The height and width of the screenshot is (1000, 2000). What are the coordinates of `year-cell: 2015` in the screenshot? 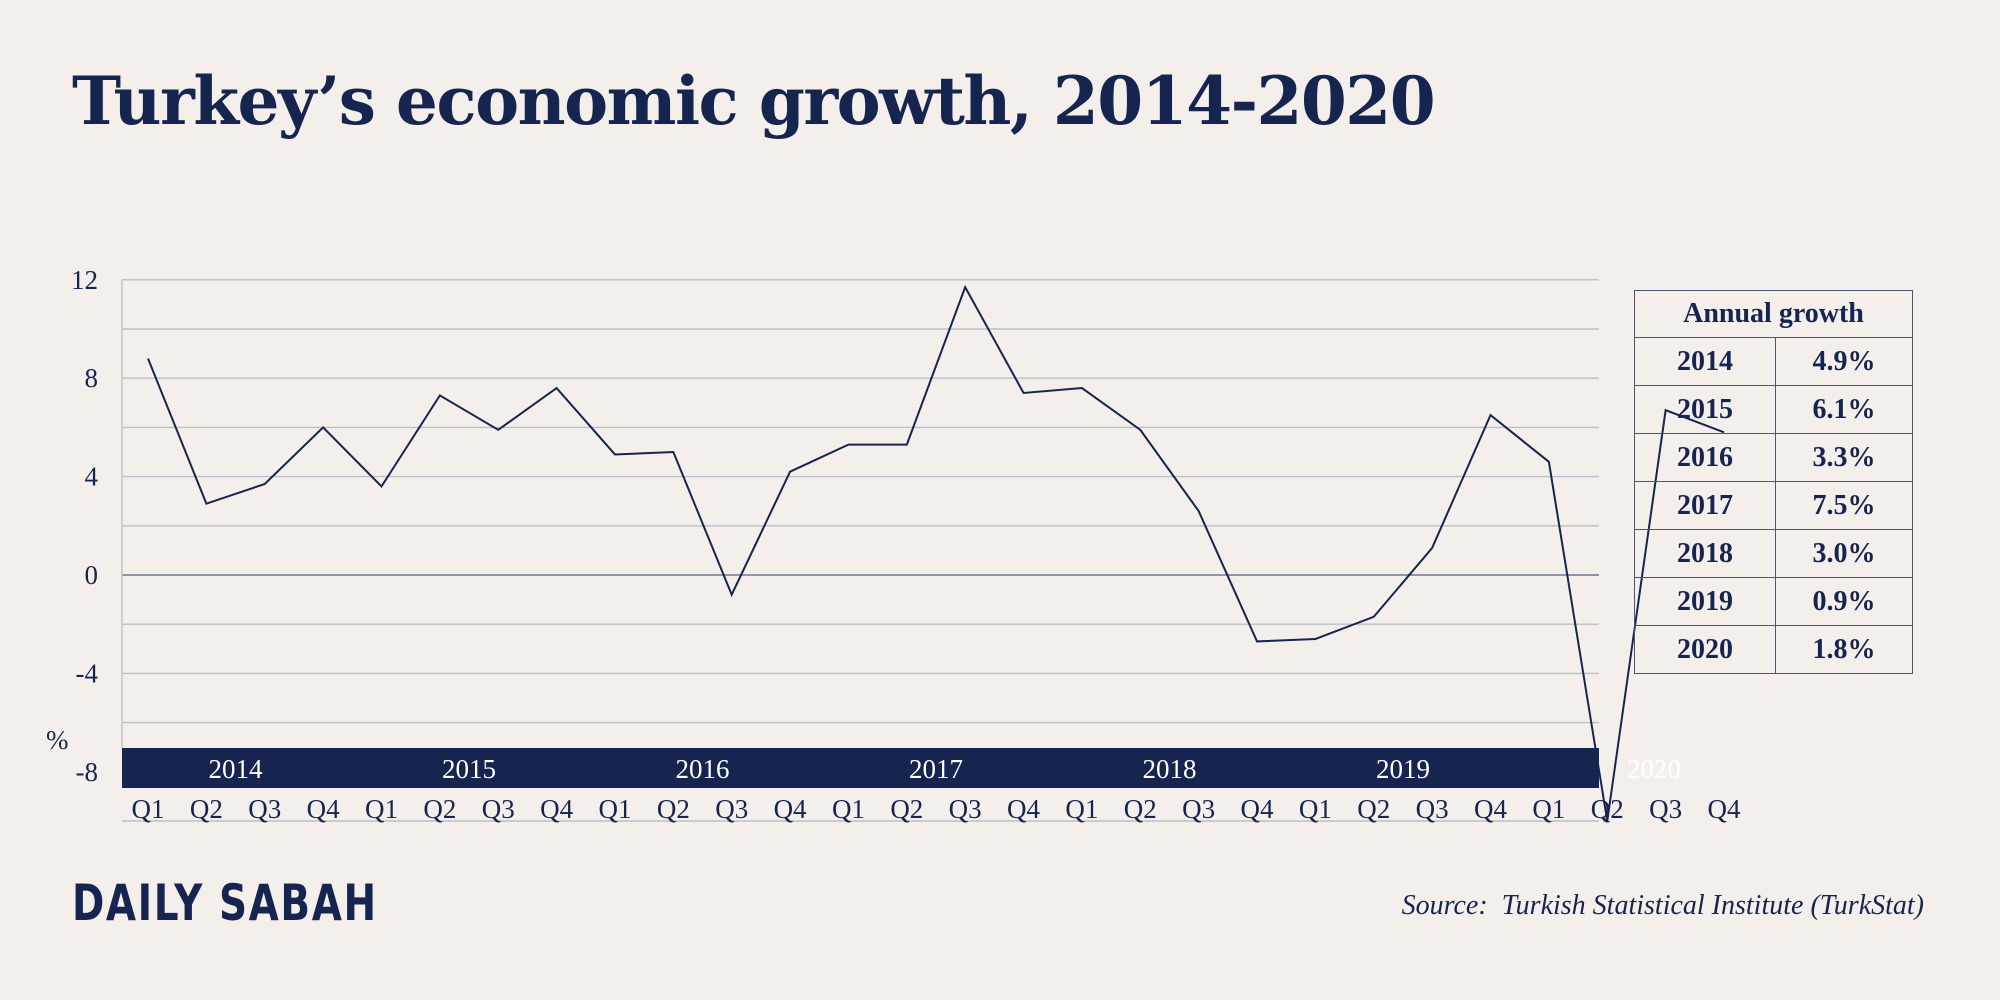 It's located at (1705, 409).